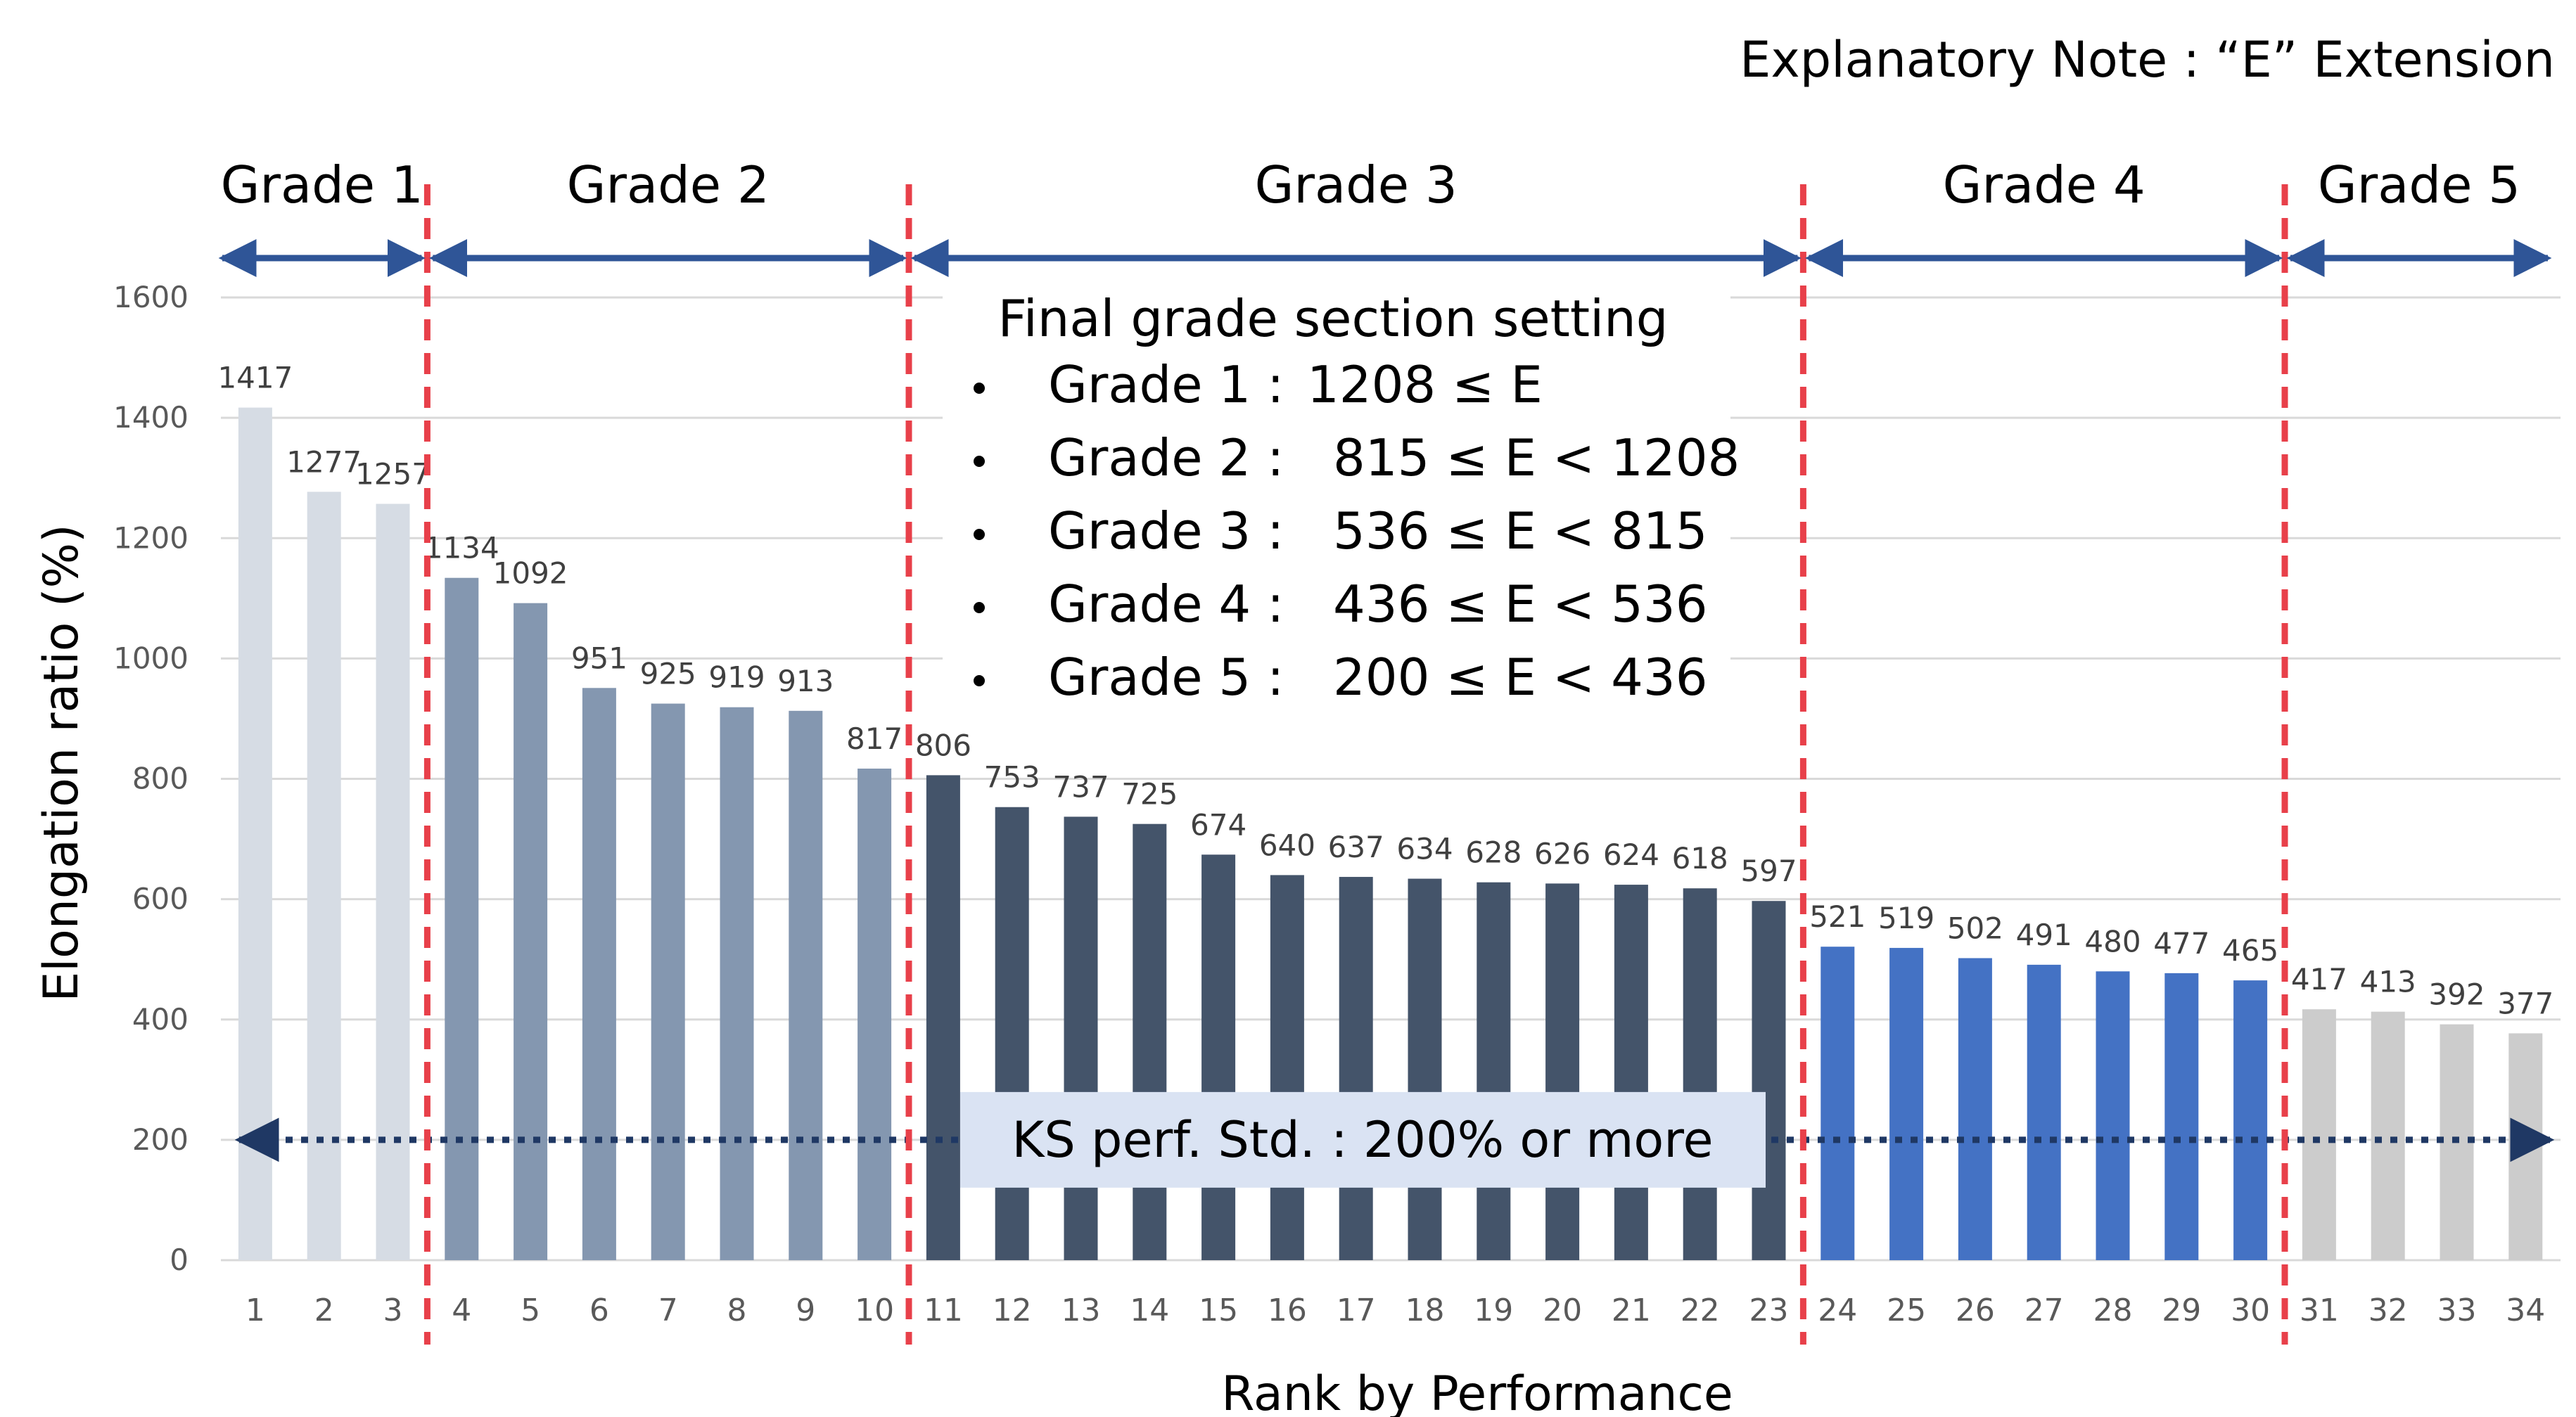 Image resolution: width=2576 pixels, height=1417 pixels. I want to click on explanatory-note: Explanatory Note : “E” Extension, so click(2147, 60).